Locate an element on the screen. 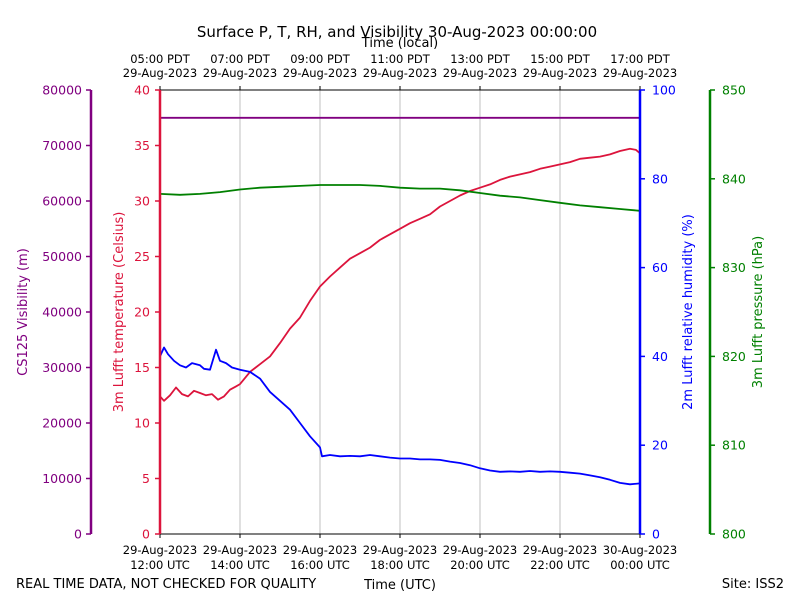 This screenshot has height=600, width=800. top-tick-label: 17:00 PDT is located at coordinates (640, 59).